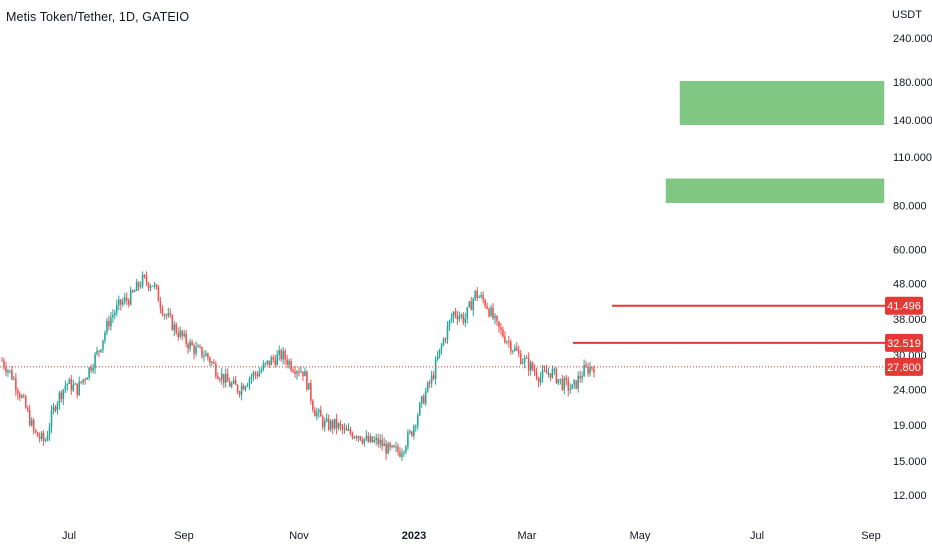 This screenshot has width=932, height=550. I want to click on y-tick-label: 110.000, so click(912, 158).